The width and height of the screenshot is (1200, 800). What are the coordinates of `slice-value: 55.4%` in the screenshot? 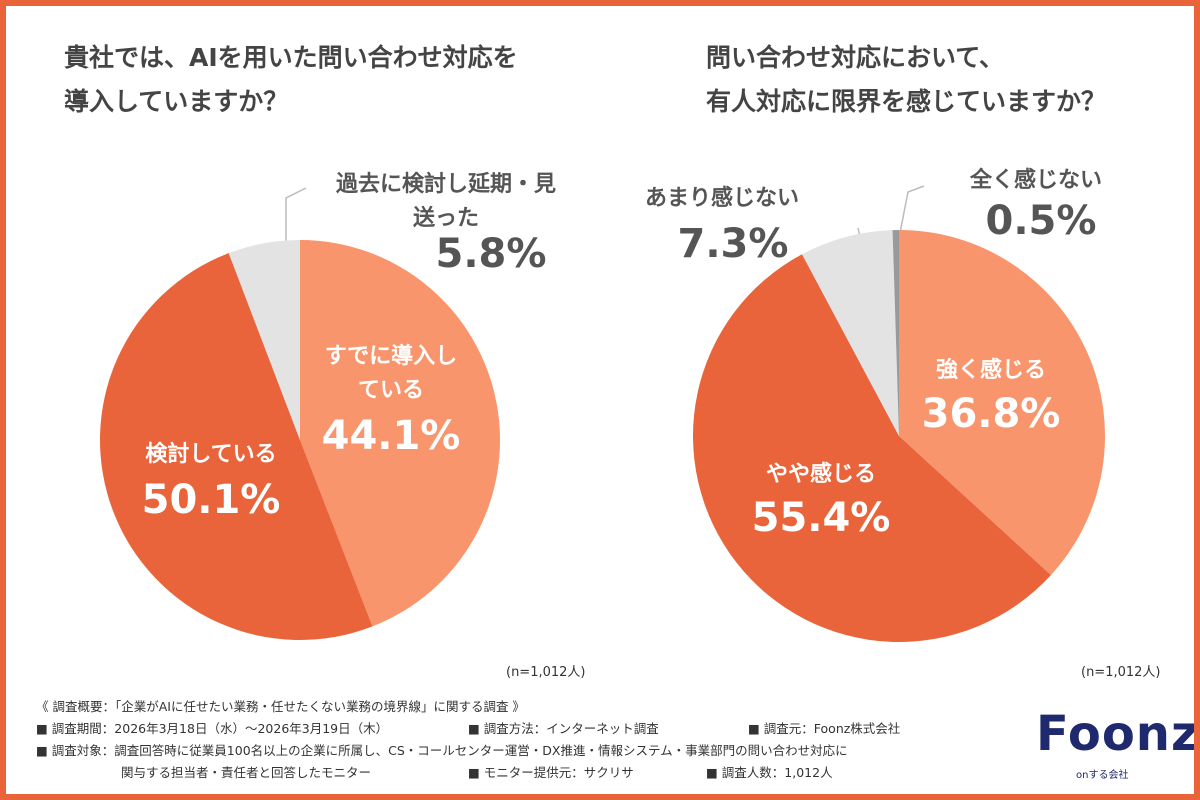 It's located at (821, 518).